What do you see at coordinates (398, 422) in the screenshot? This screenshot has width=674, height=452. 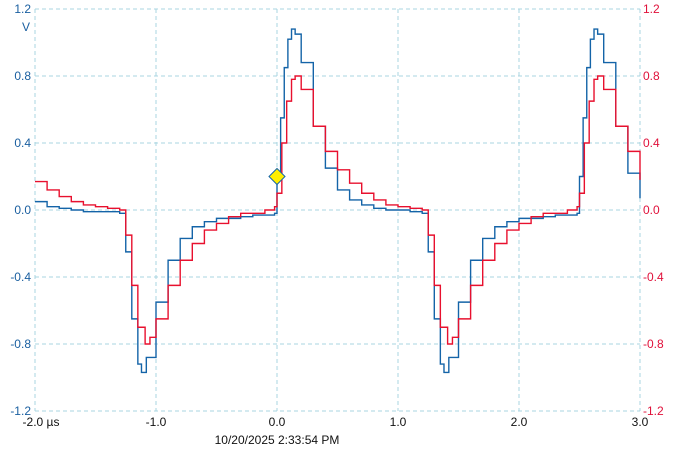 I see `x-tick-label: 1.0` at bounding box center [398, 422].